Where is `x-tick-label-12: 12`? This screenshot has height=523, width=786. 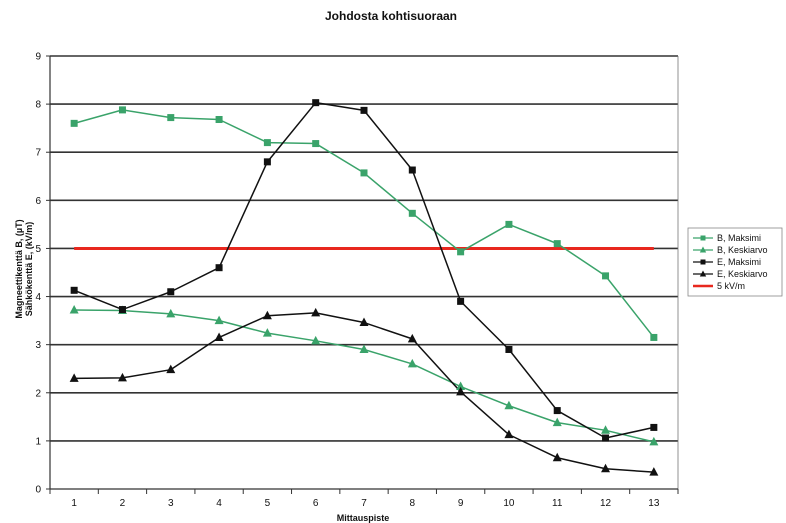 x-tick-label-12: 12 is located at coordinates (606, 503).